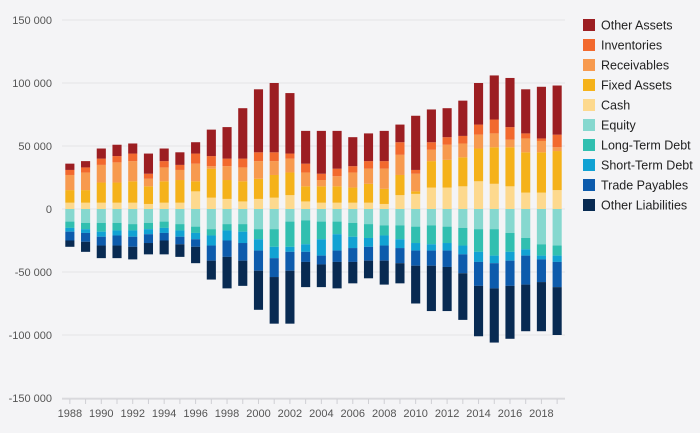 This screenshot has height=433, width=700. What do you see at coordinates (615, 106) in the screenshot?
I see `legend-label: Cash` at bounding box center [615, 106].